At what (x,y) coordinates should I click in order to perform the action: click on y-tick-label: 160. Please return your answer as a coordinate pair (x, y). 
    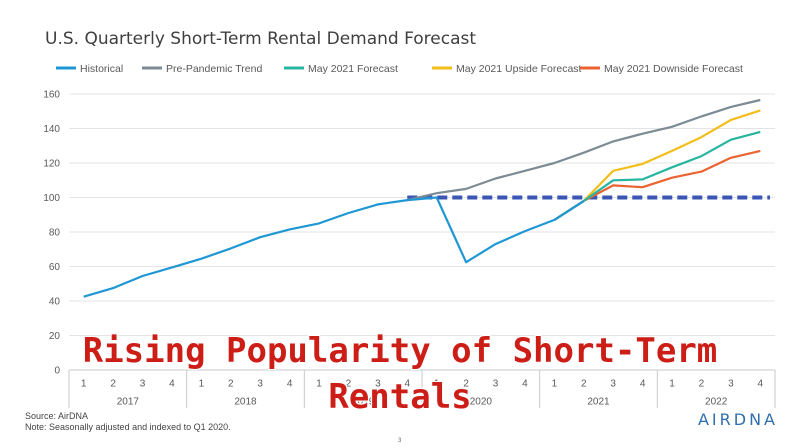
    Looking at the image, I should click on (51, 95).